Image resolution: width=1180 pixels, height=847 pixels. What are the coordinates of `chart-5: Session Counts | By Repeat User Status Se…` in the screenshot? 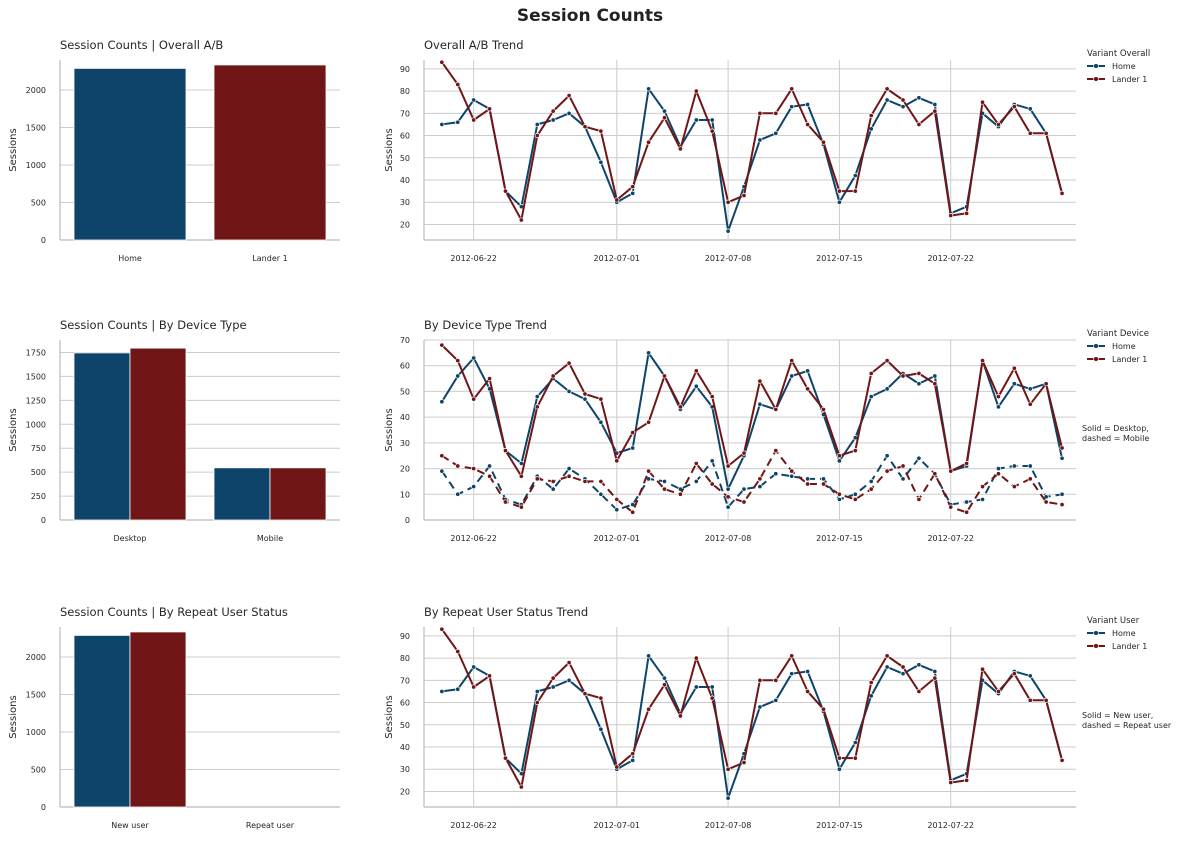 It's located at (174, 717).